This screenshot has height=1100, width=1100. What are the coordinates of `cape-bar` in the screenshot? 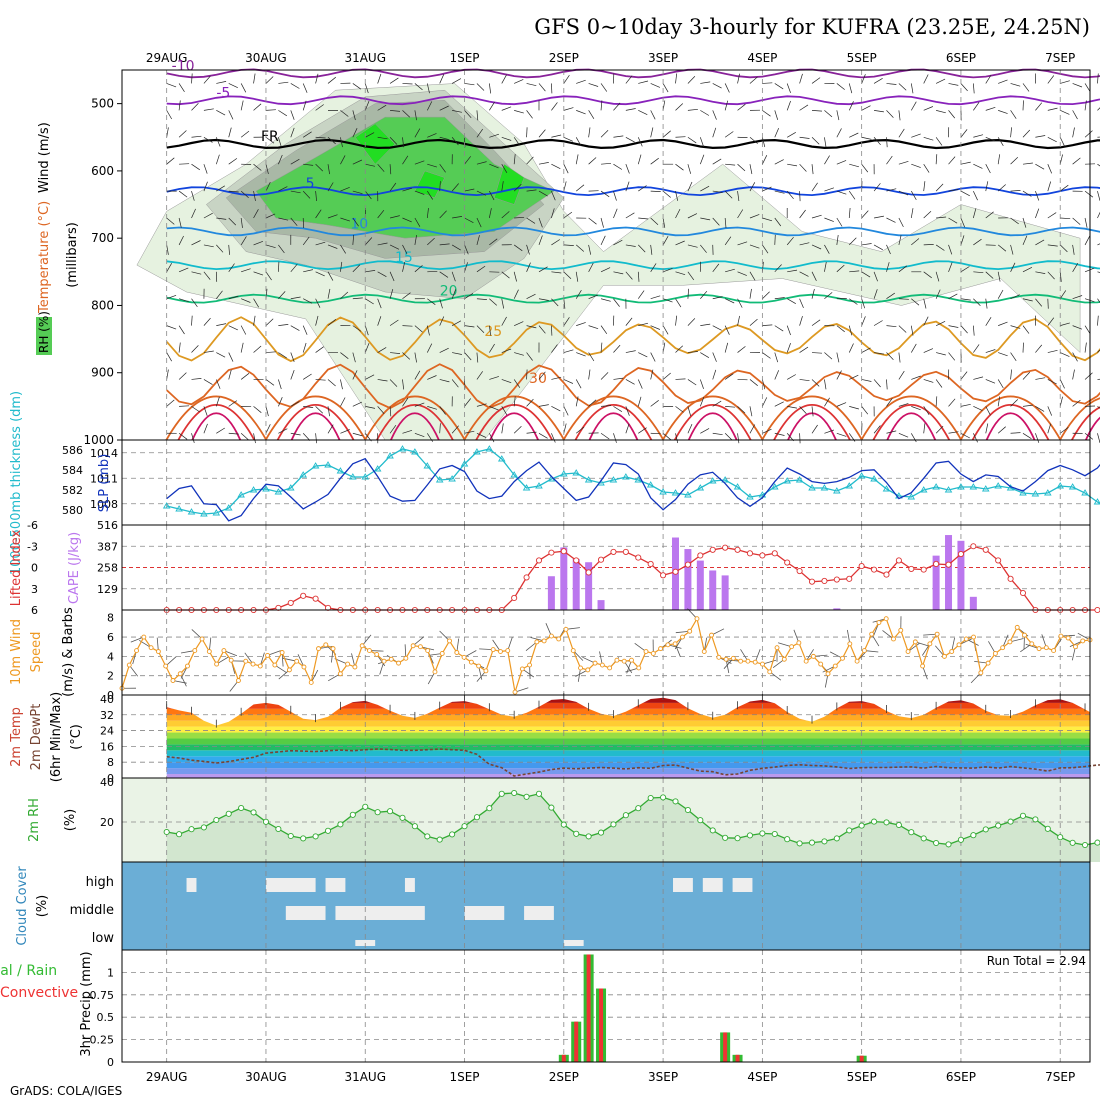 It's located at (725, 592).